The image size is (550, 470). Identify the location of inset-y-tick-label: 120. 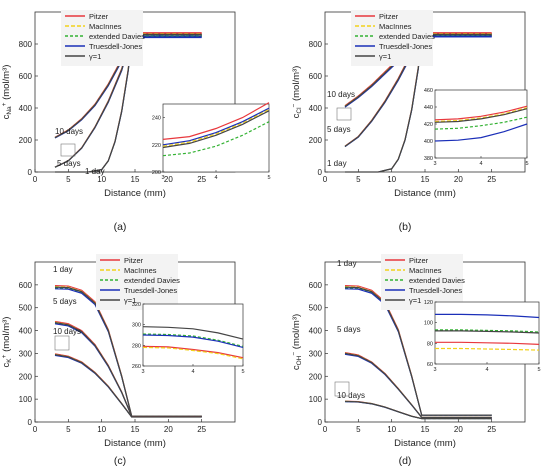
(428, 303).